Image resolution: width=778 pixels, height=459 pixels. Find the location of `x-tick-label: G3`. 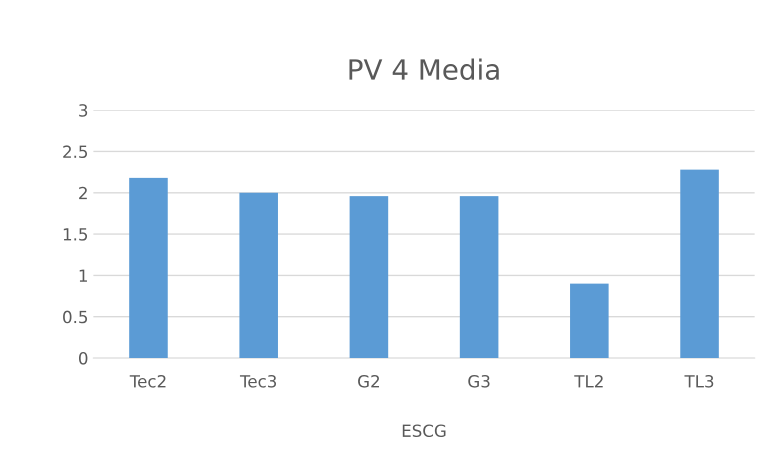

x-tick-label: G3 is located at coordinates (479, 381).